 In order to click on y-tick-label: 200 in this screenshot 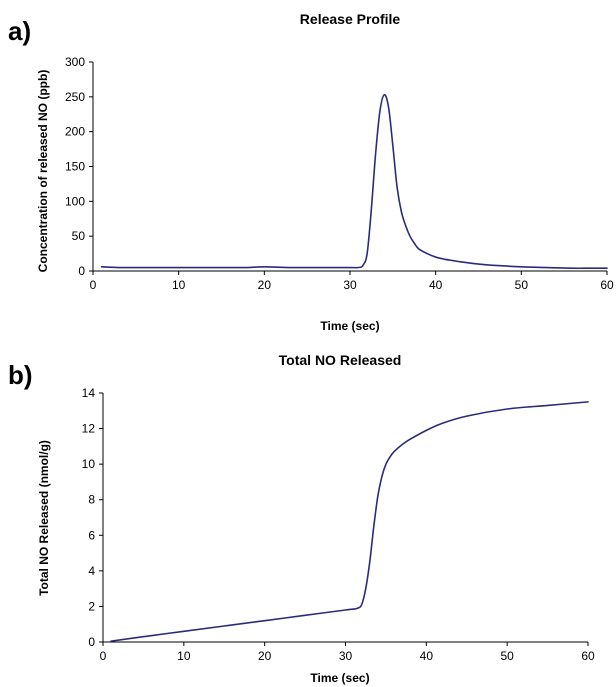, I will do `click(75, 132)`.